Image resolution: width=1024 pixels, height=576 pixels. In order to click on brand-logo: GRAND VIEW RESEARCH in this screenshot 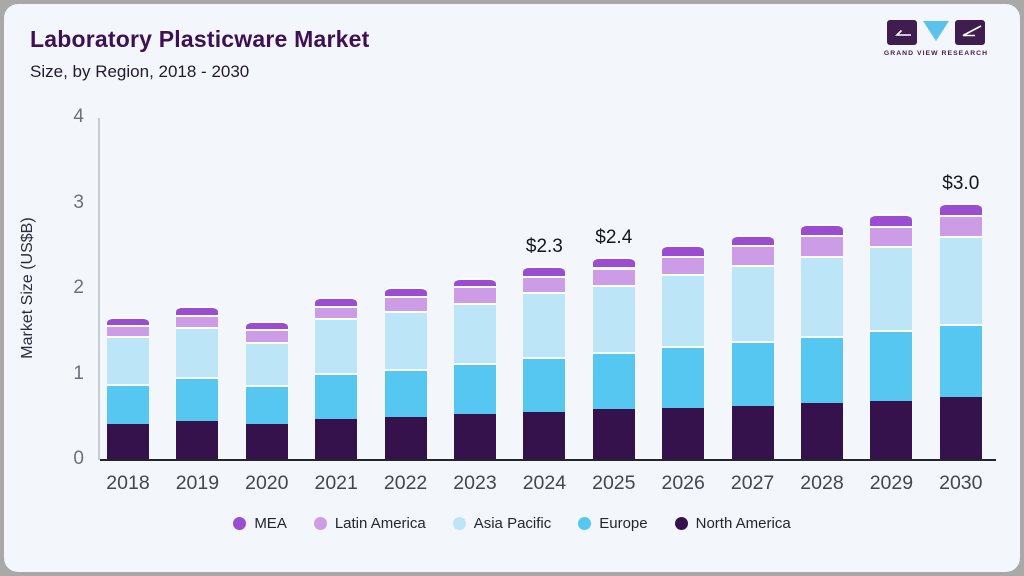, I will do `click(936, 38)`.